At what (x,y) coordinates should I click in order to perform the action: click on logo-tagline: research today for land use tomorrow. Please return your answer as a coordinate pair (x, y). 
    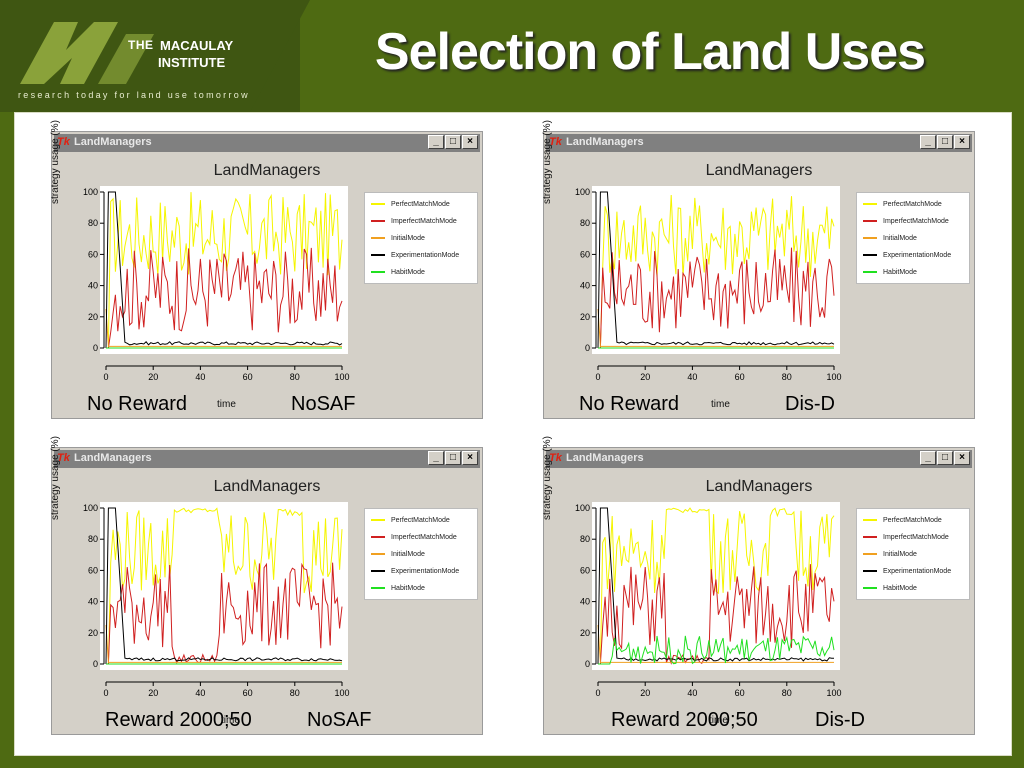
    Looking at the image, I should click on (134, 95).